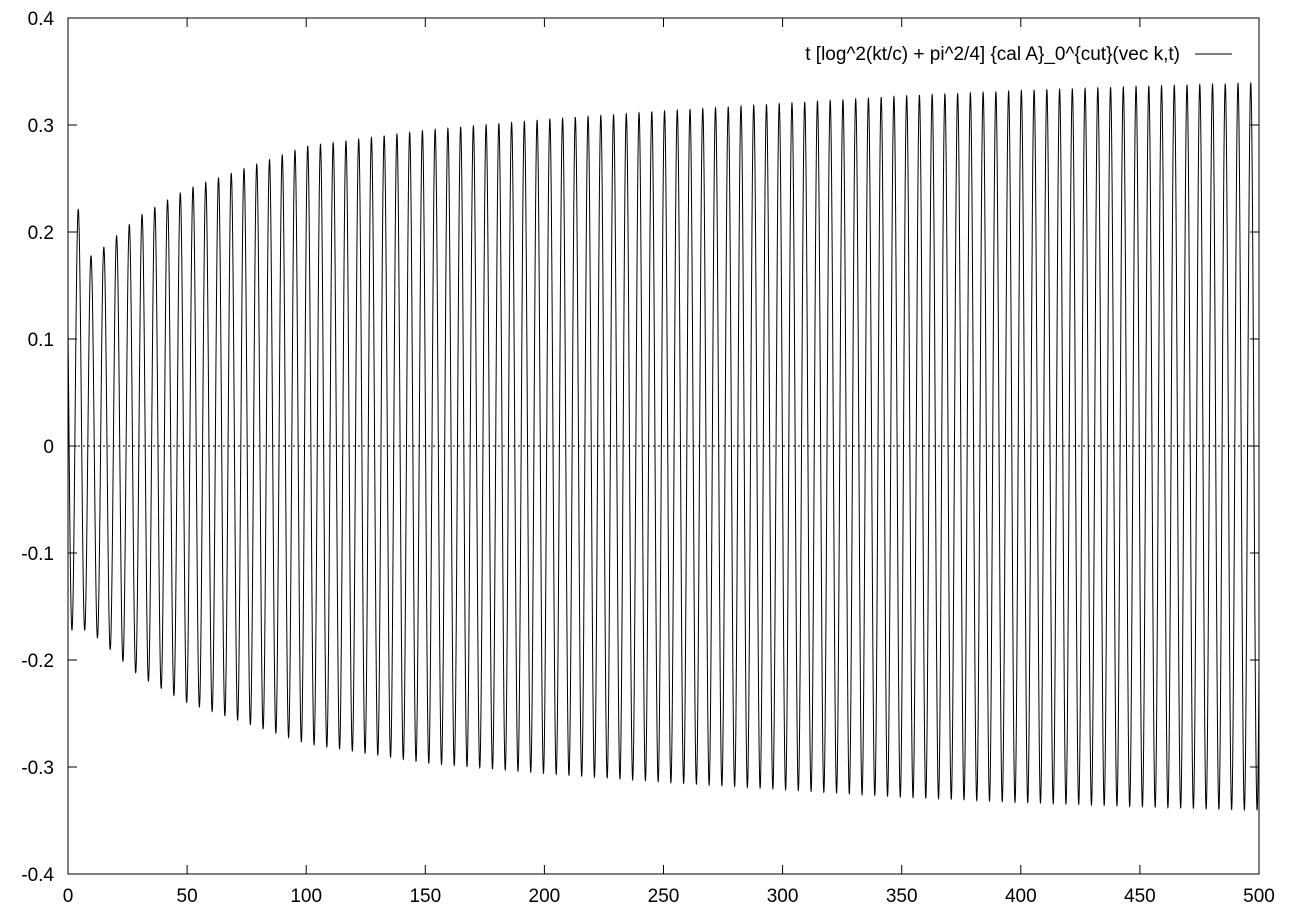 The height and width of the screenshot is (915, 1289). What do you see at coordinates (425, 896) in the screenshot?
I see `x-tick-label: 150` at bounding box center [425, 896].